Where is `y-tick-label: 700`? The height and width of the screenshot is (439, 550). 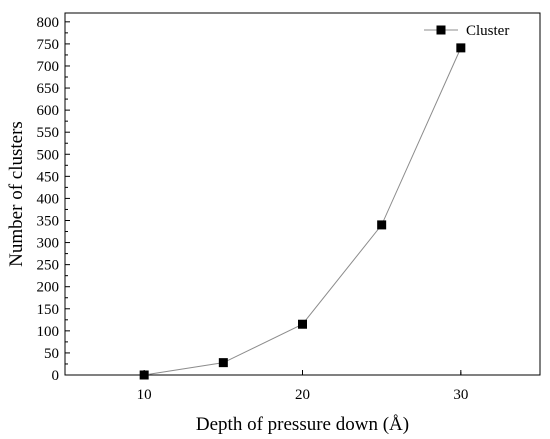
y-tick-label: 700 is located at coordinates (48, 67).